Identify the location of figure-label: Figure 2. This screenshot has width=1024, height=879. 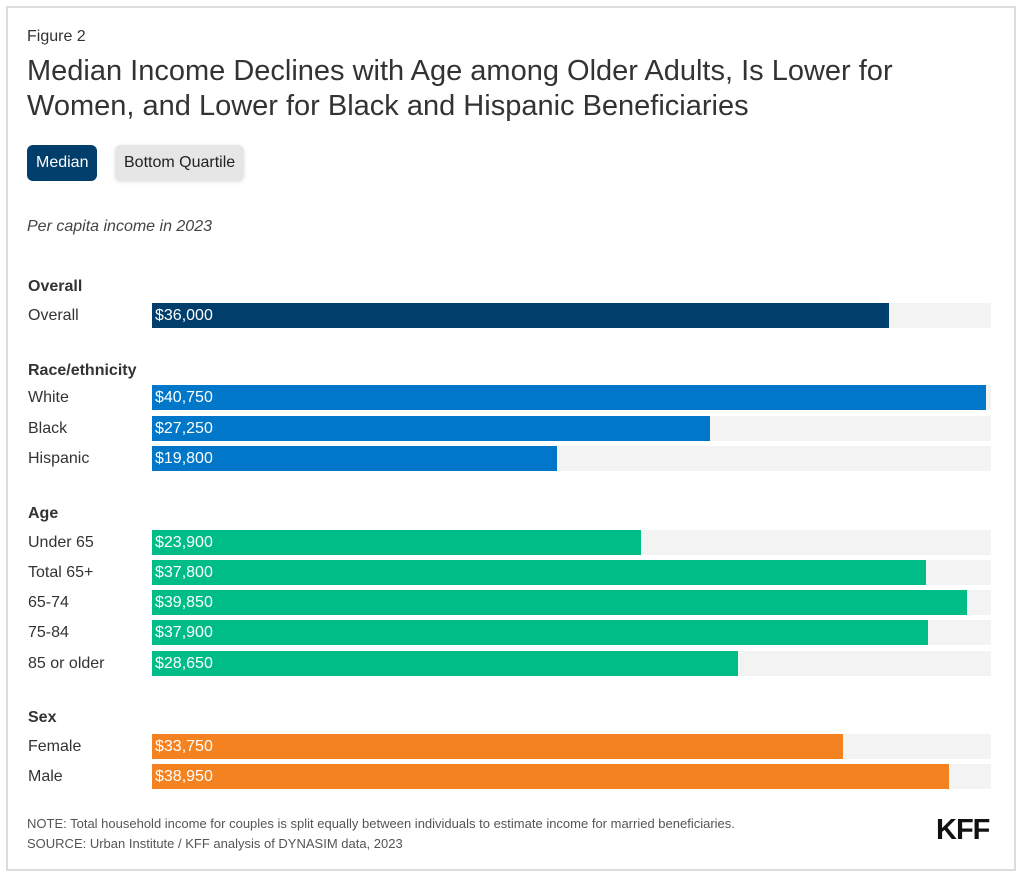
(56, 36).